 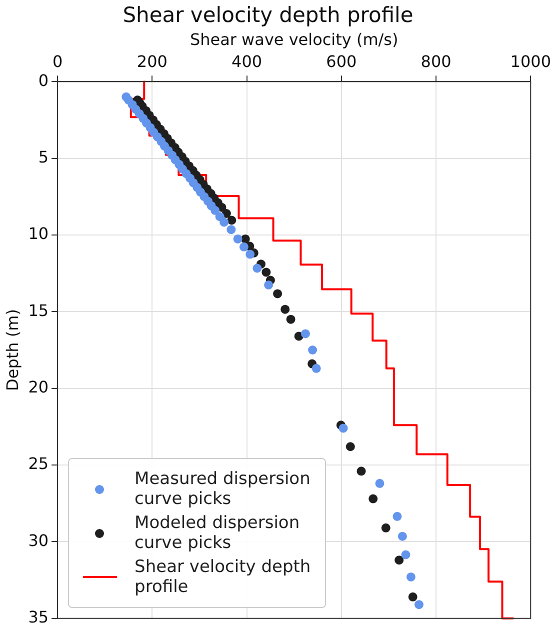 What do you see at coordinates (223, 577) in the screenshot?
I see `legend-label: Shear velocity depth profile` at bounding box center [223, 577].